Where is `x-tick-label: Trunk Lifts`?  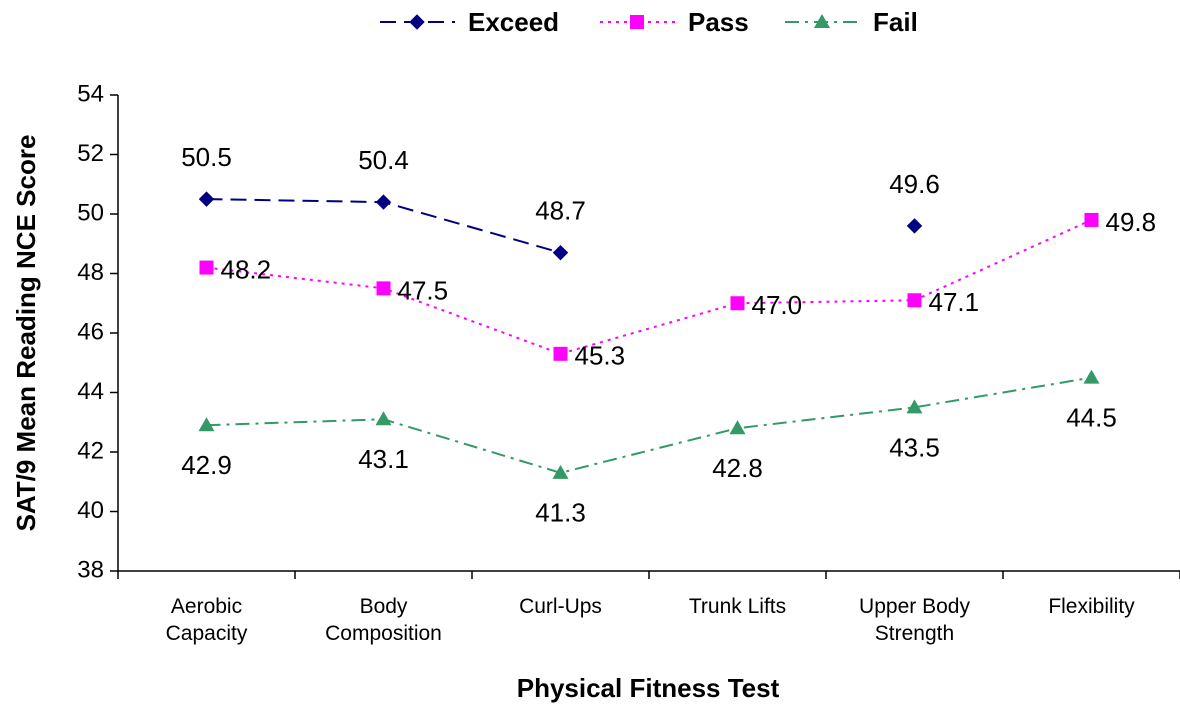
x-tick-label: Trunk Lifts is located at coordinates (737, 606).